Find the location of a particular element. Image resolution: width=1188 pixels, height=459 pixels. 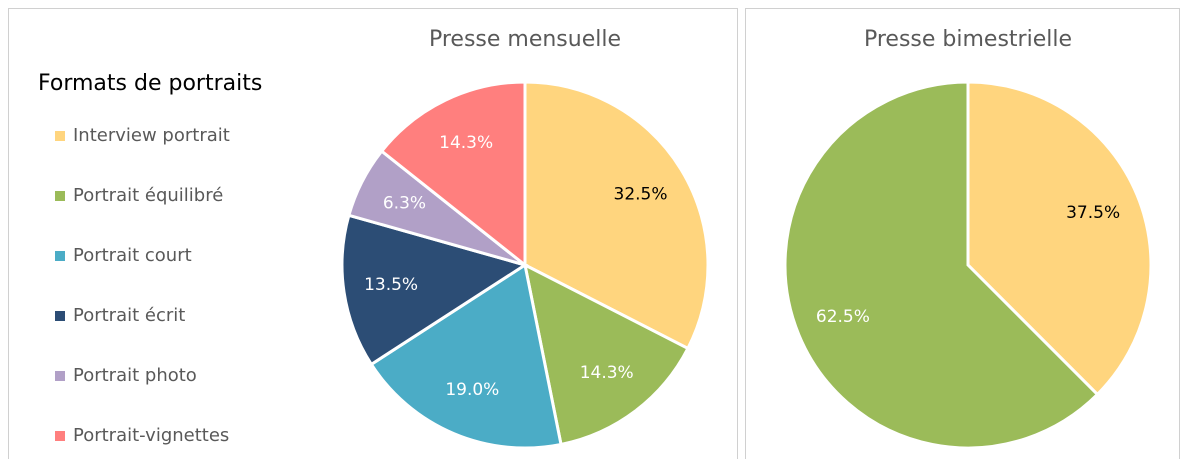

data-label: 62.5% is located at coordinates (843, 317).